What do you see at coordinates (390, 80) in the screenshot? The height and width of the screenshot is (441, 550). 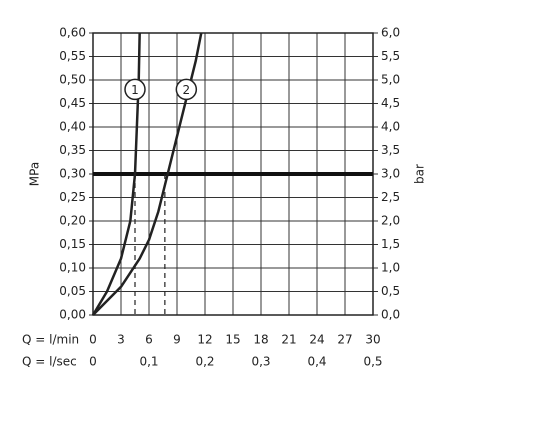 I see `y2-tick-label: 5,0` at bounding box center [390, 80].